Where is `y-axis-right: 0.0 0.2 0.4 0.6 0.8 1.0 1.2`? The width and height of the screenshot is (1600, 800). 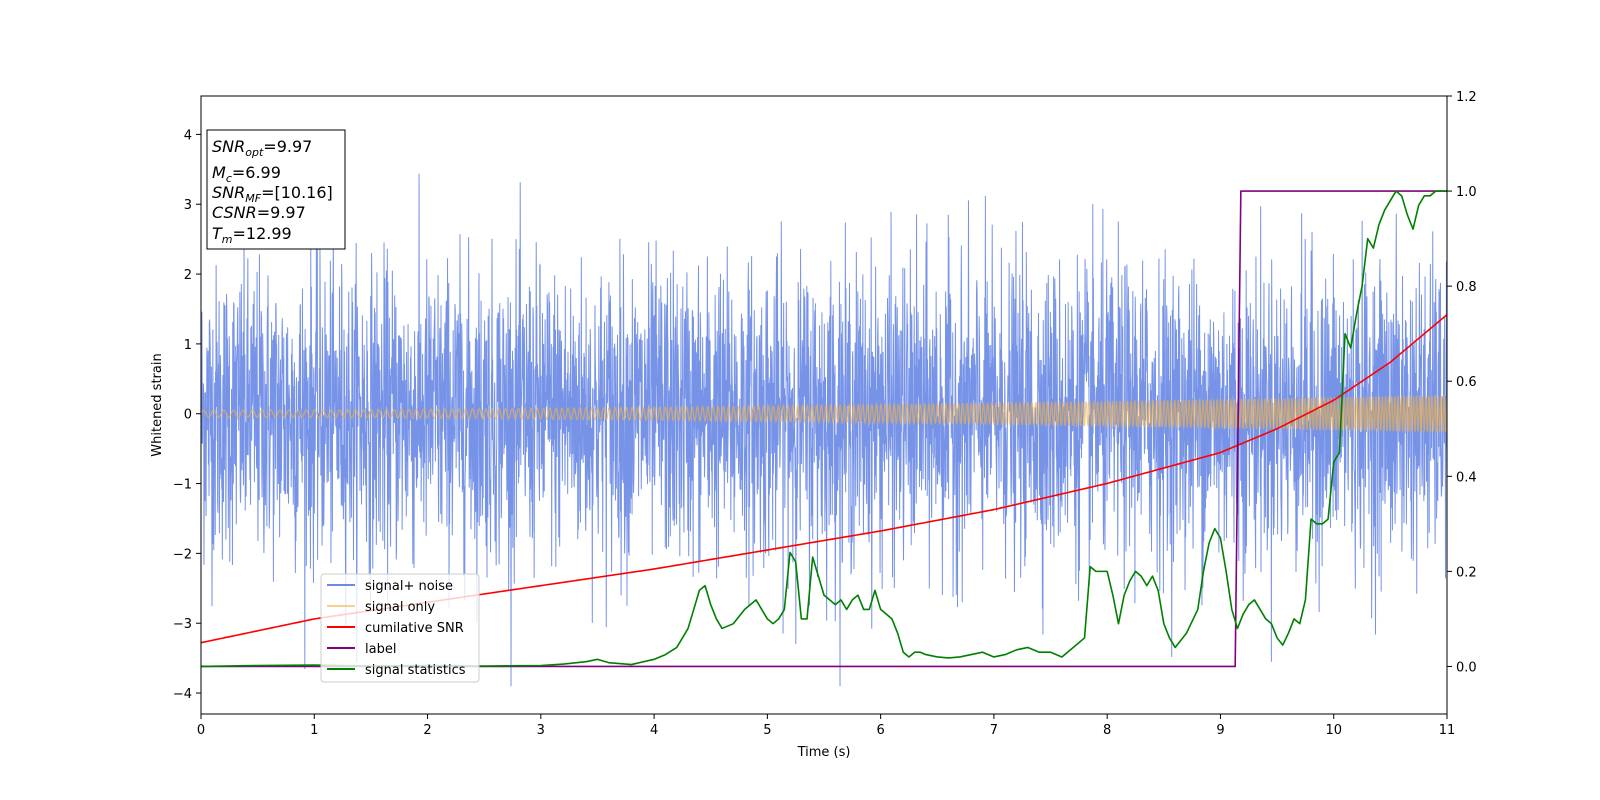
y-axis-right: 0.0 0.2 0.4 0.6 0.8 1.0 1.2 is located at coordinates (1462, 382).